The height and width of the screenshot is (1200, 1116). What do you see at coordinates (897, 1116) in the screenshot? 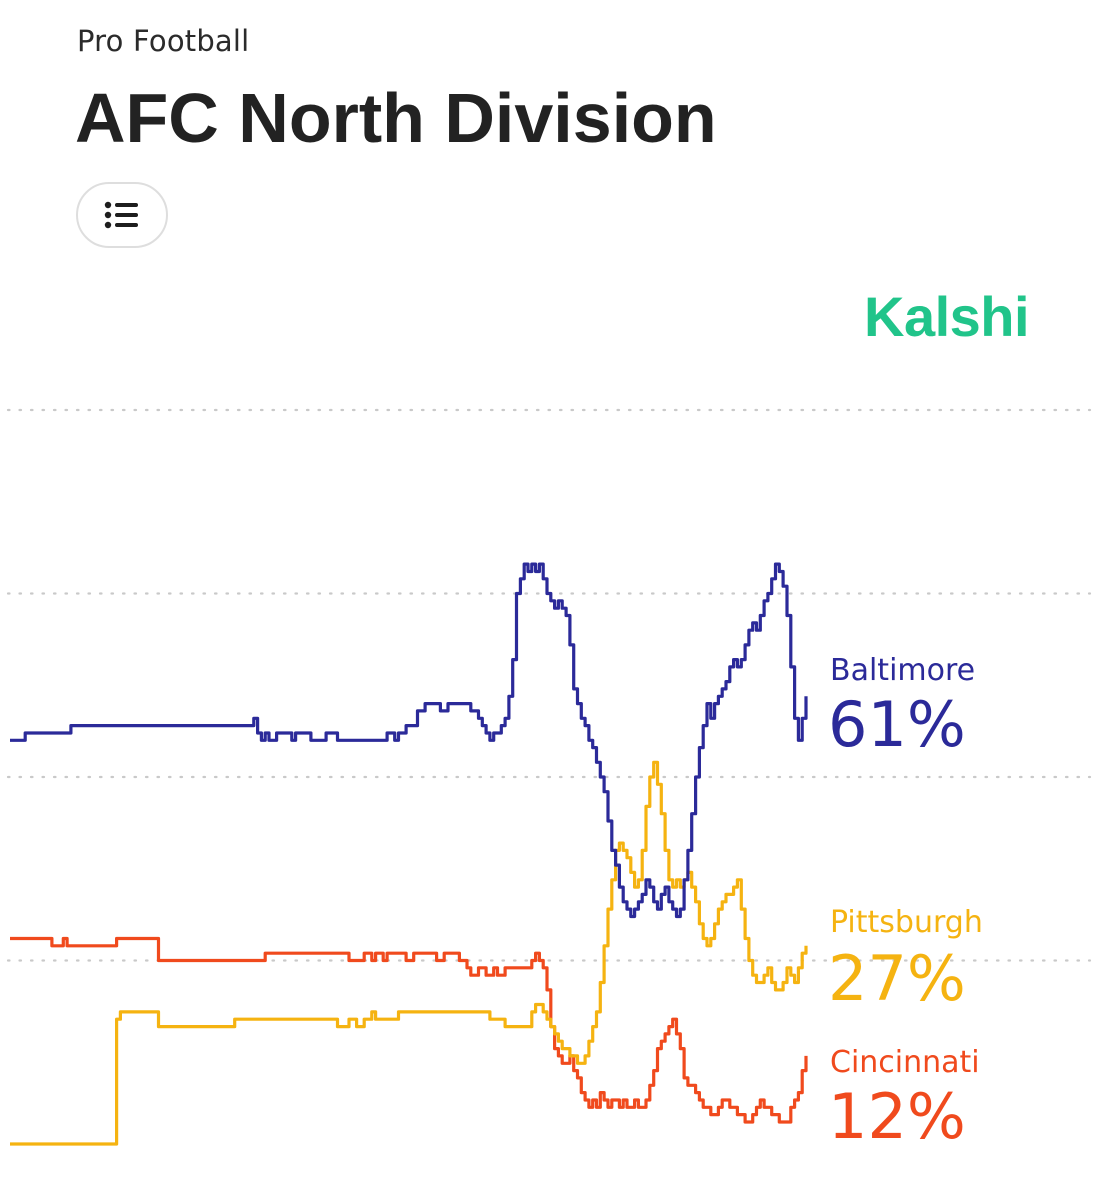
I see `series-value-cincinnati: 12%` at bounding box center [897, 1116].